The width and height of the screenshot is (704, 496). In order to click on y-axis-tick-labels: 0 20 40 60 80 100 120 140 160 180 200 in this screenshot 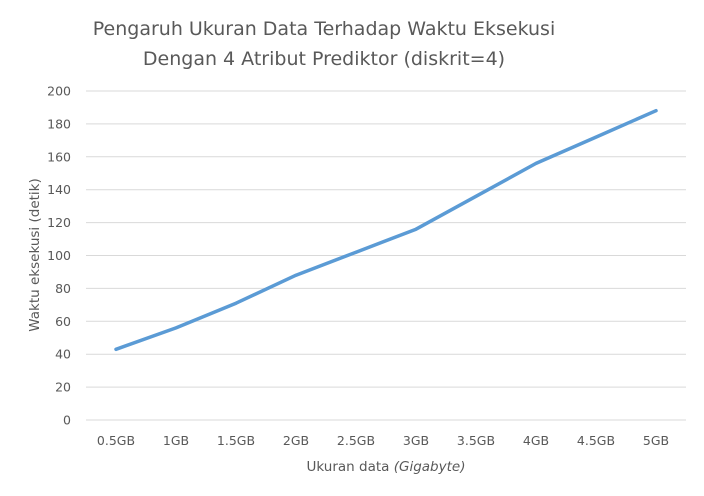, I will do `click(59, 256)`.